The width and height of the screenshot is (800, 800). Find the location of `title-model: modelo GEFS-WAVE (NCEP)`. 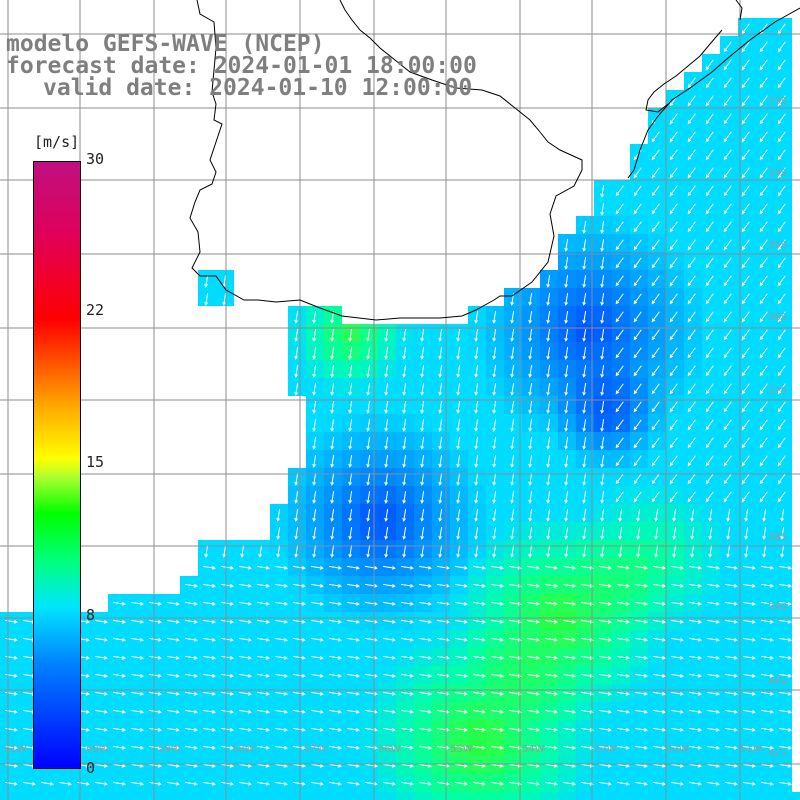

title-model: modelo GEFS-WAVE (NCEP) is located at coordinates (165, 44).